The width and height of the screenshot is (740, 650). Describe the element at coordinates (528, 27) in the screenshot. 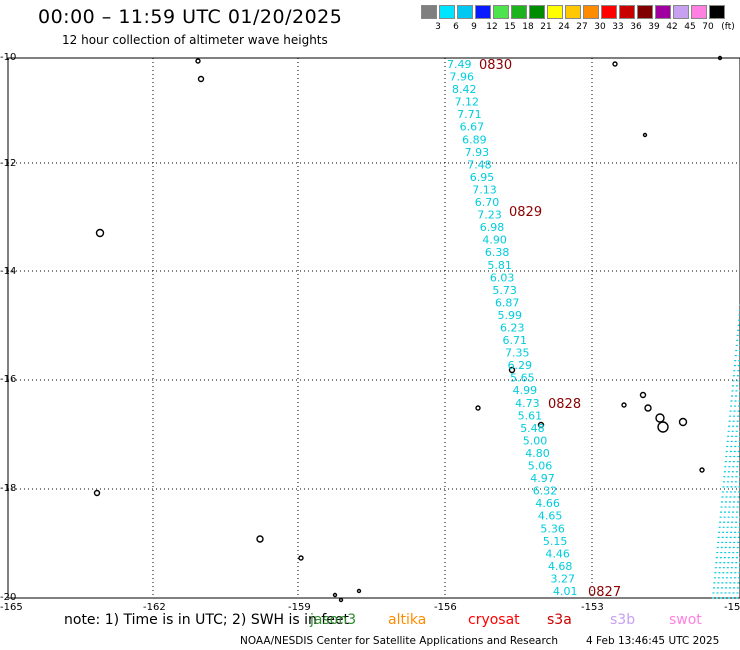

I see `legend-label: 18` at that location.